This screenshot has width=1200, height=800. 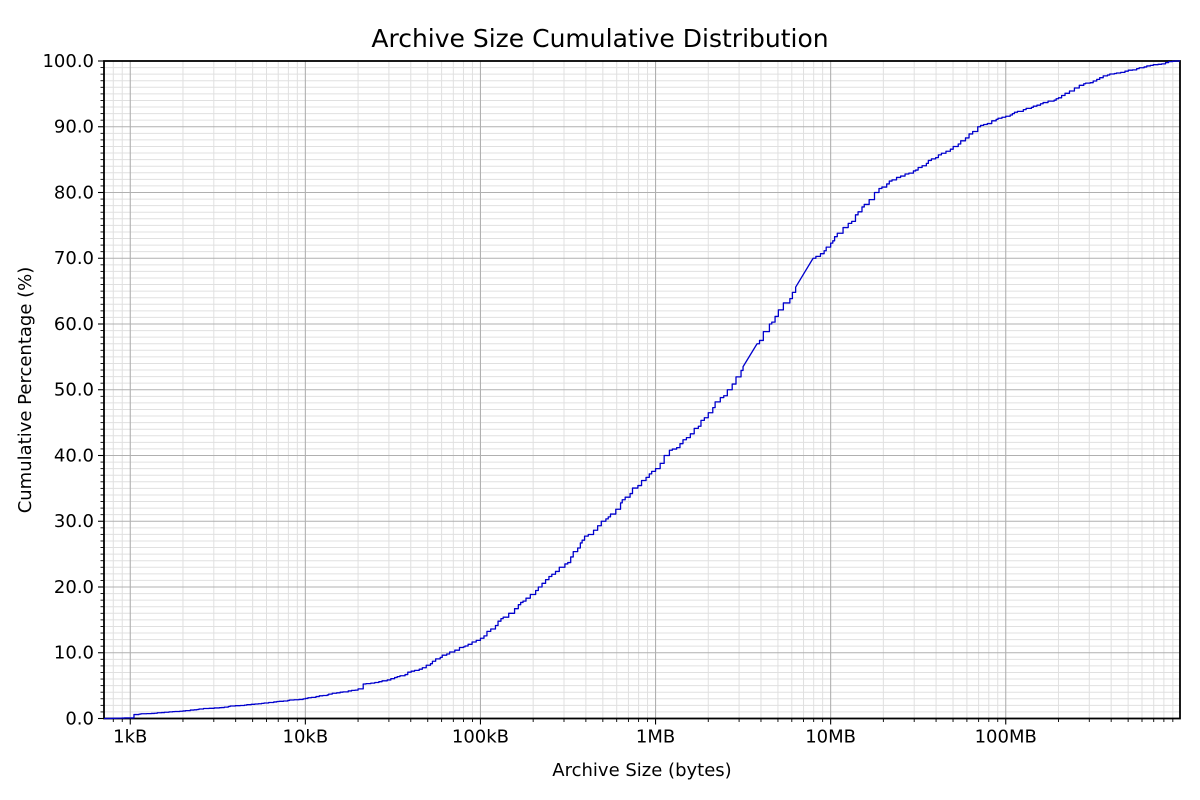 What do you see at coordinates (655, 737) in the screenshot?
I see `x-tick-label: 1MB` at bounding box center [655, 737].